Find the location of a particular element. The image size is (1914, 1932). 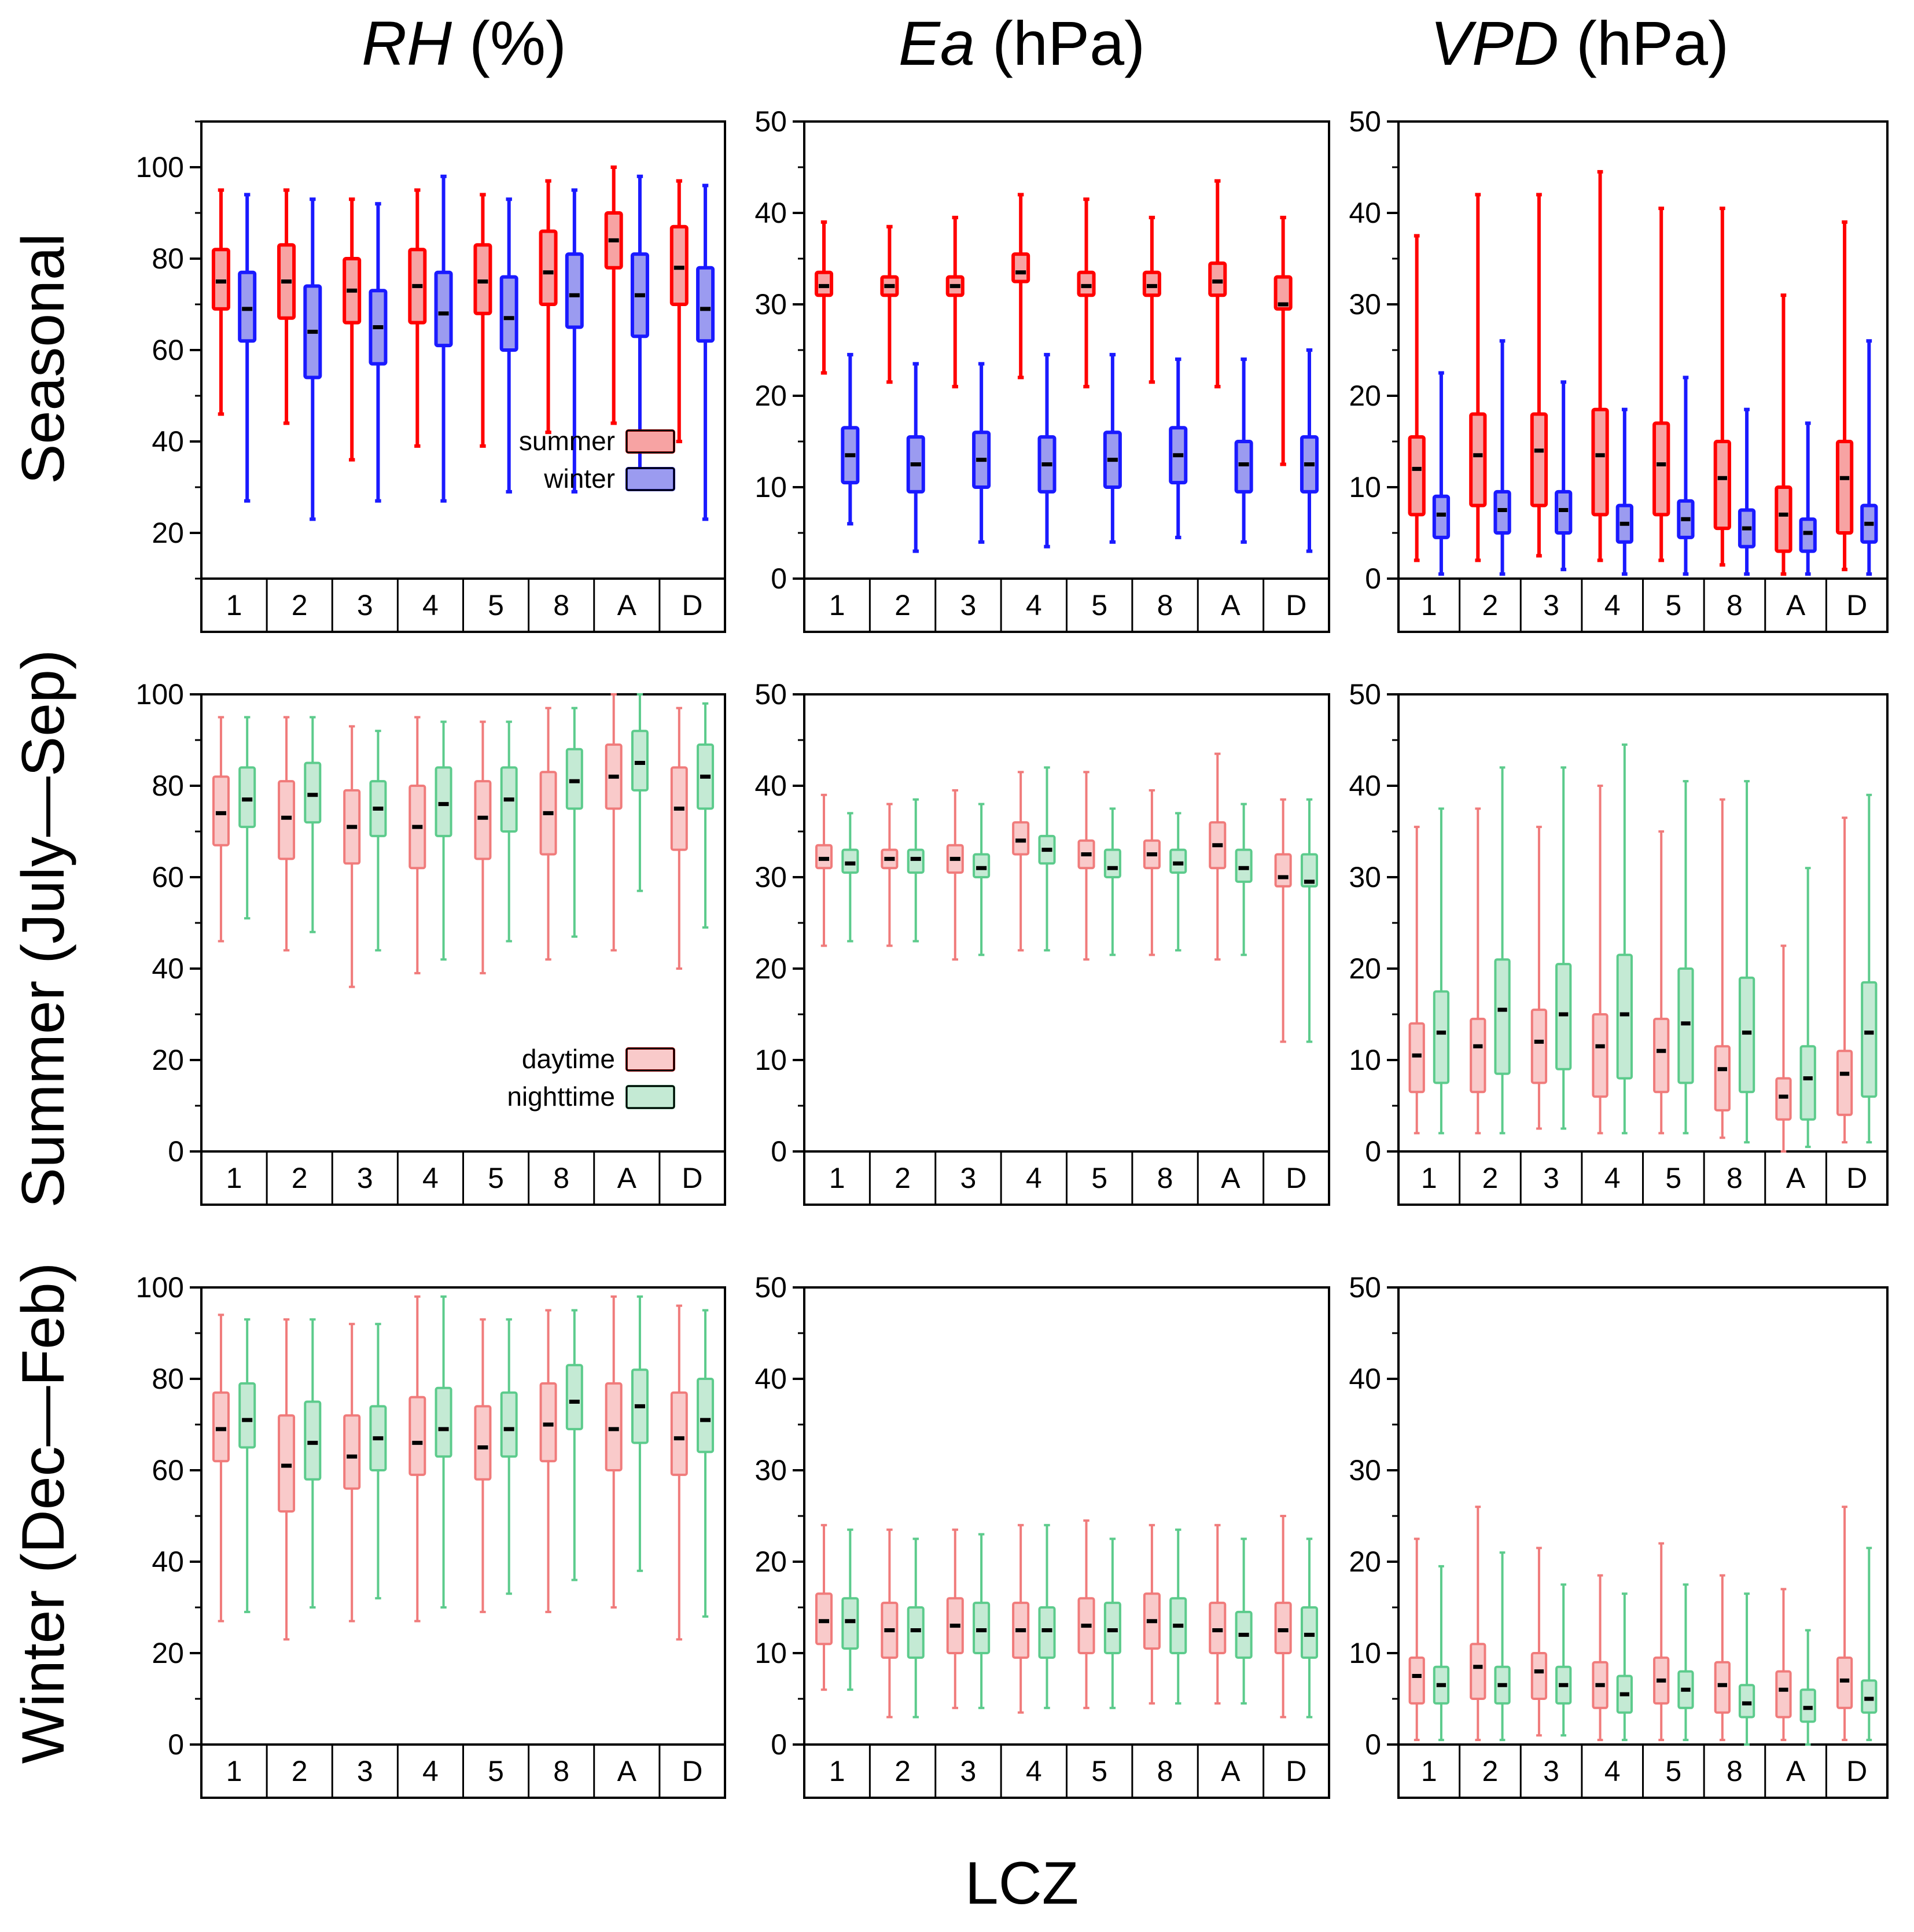

column-title-vpd: VPD (hPa) is located at coordinates (1580, 43).